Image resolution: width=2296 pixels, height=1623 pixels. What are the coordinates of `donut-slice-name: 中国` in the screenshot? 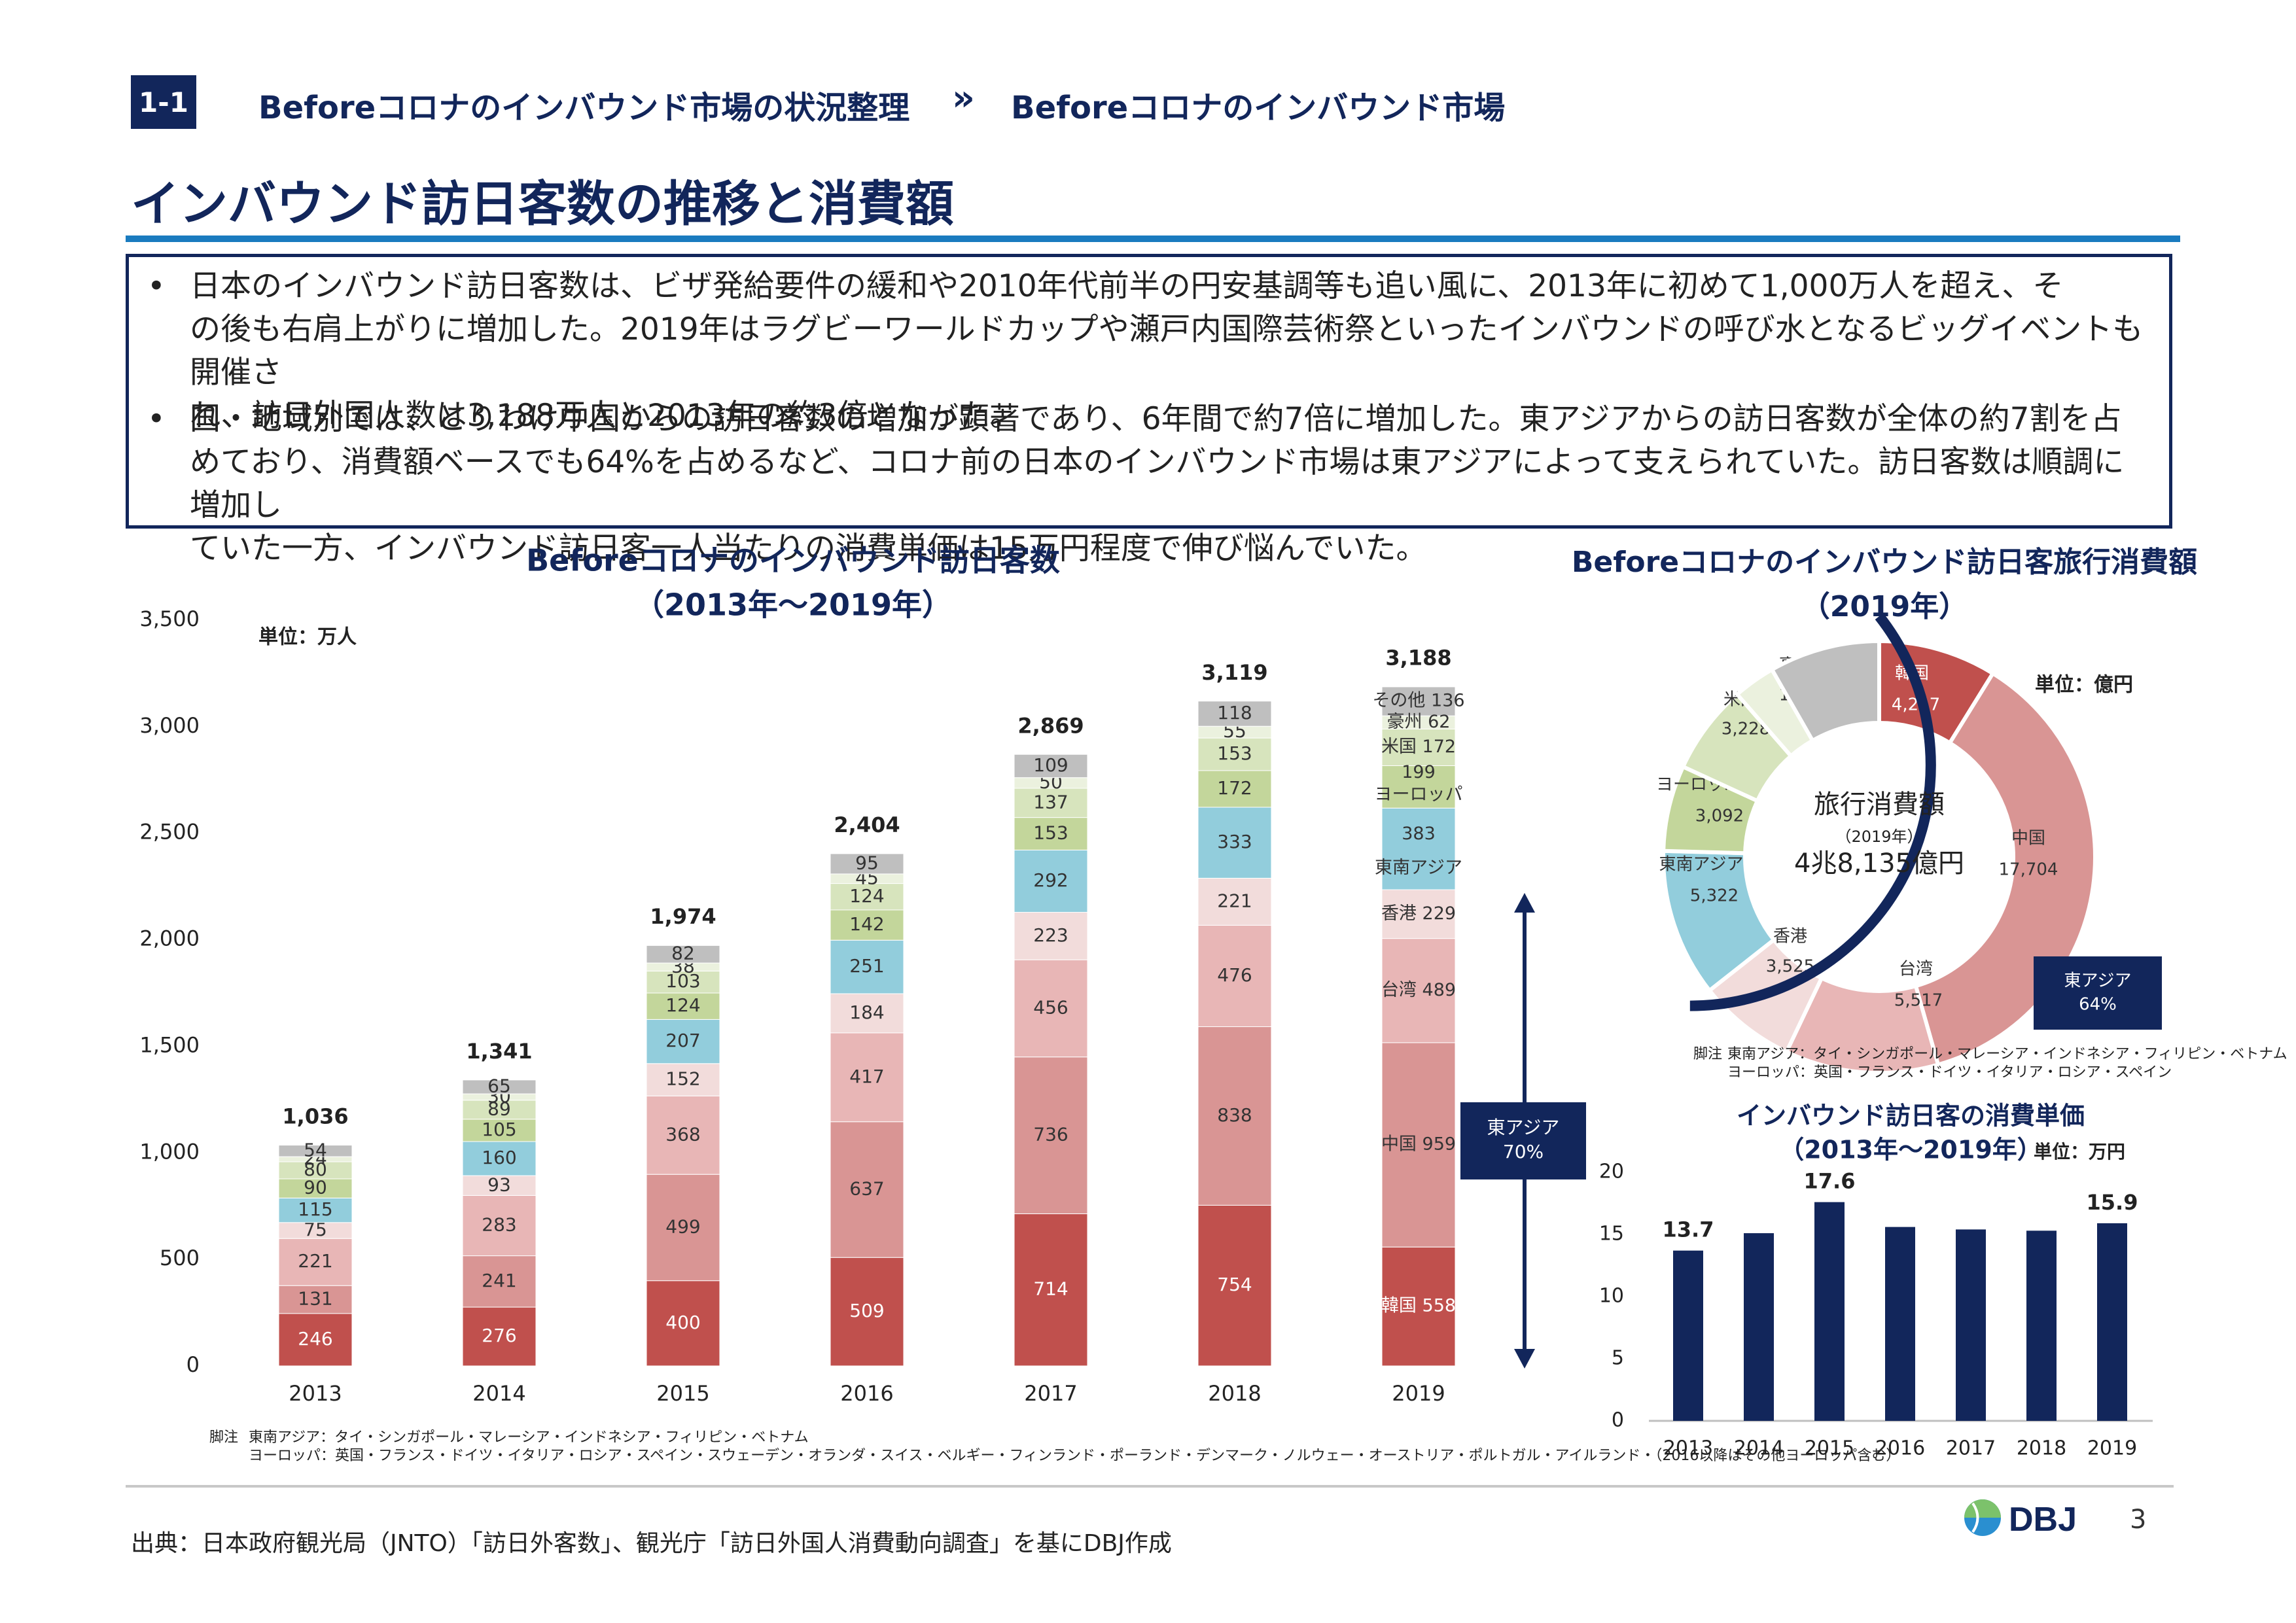 It's located at (2028, 839).